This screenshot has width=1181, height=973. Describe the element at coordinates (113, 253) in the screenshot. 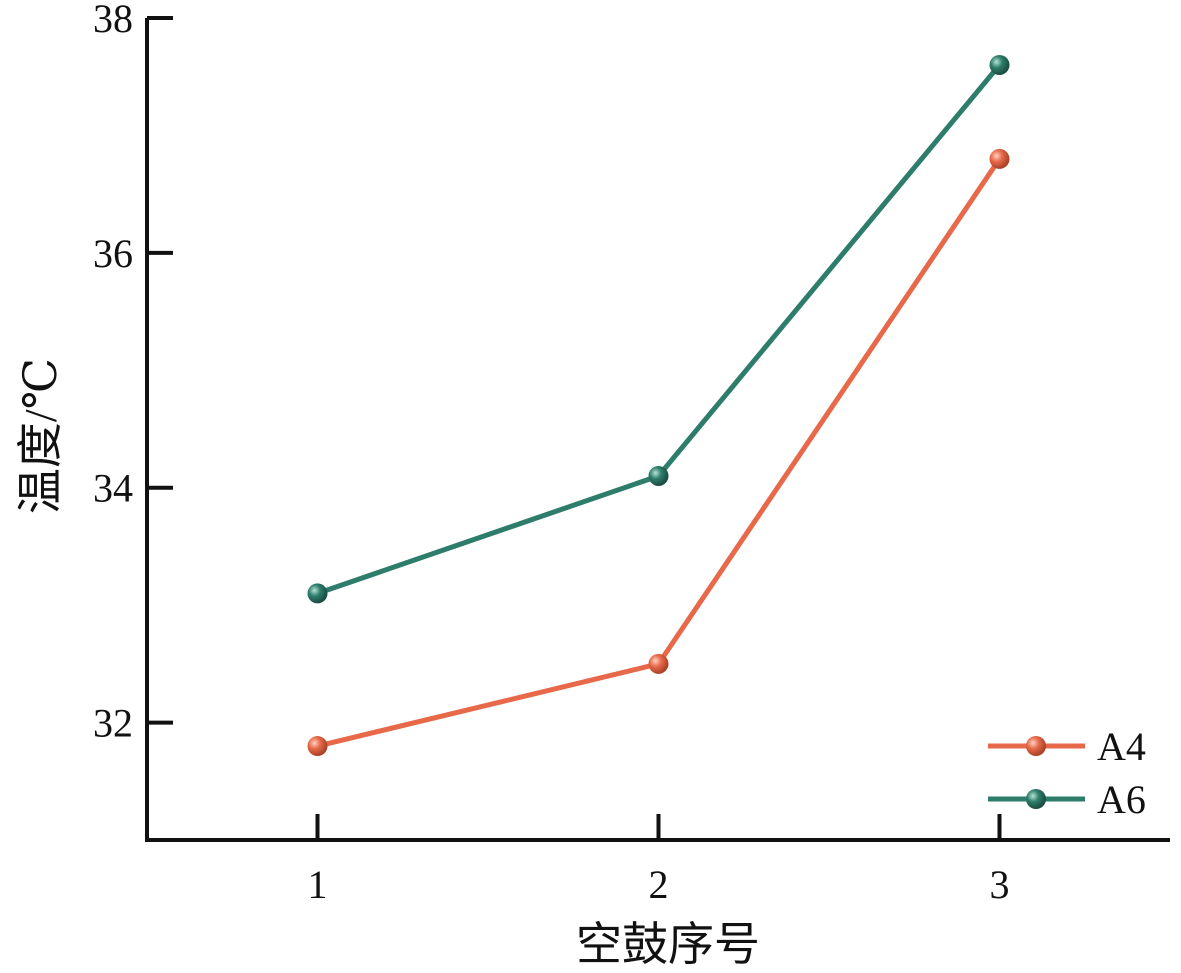

I see `y-tick-label: 36` at that location.